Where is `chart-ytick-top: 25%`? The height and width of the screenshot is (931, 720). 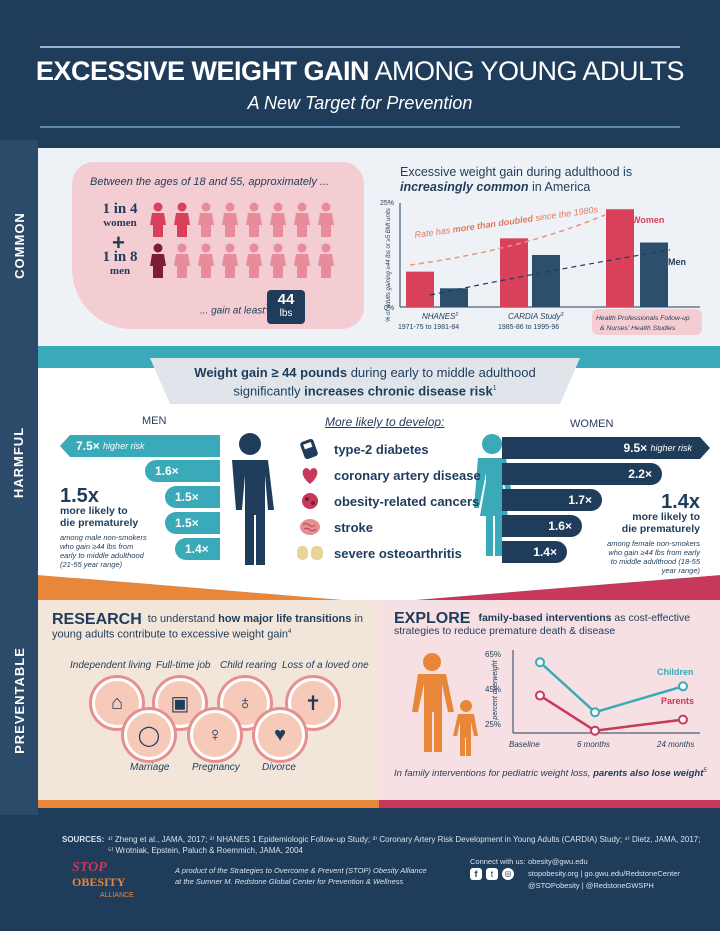 chart-ytick-top: 25% is located at coordinates (387, 203).